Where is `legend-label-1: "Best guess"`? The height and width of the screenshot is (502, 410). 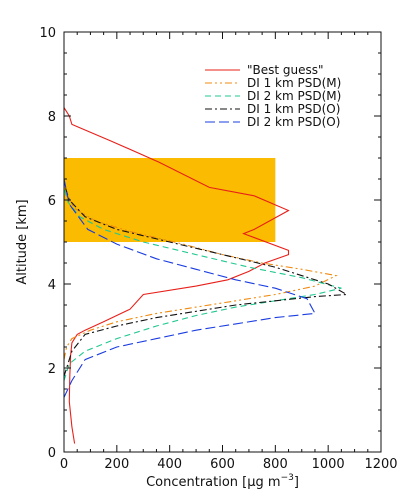
legend-label-1: "Best guess" is located at coordinates (285, 70).